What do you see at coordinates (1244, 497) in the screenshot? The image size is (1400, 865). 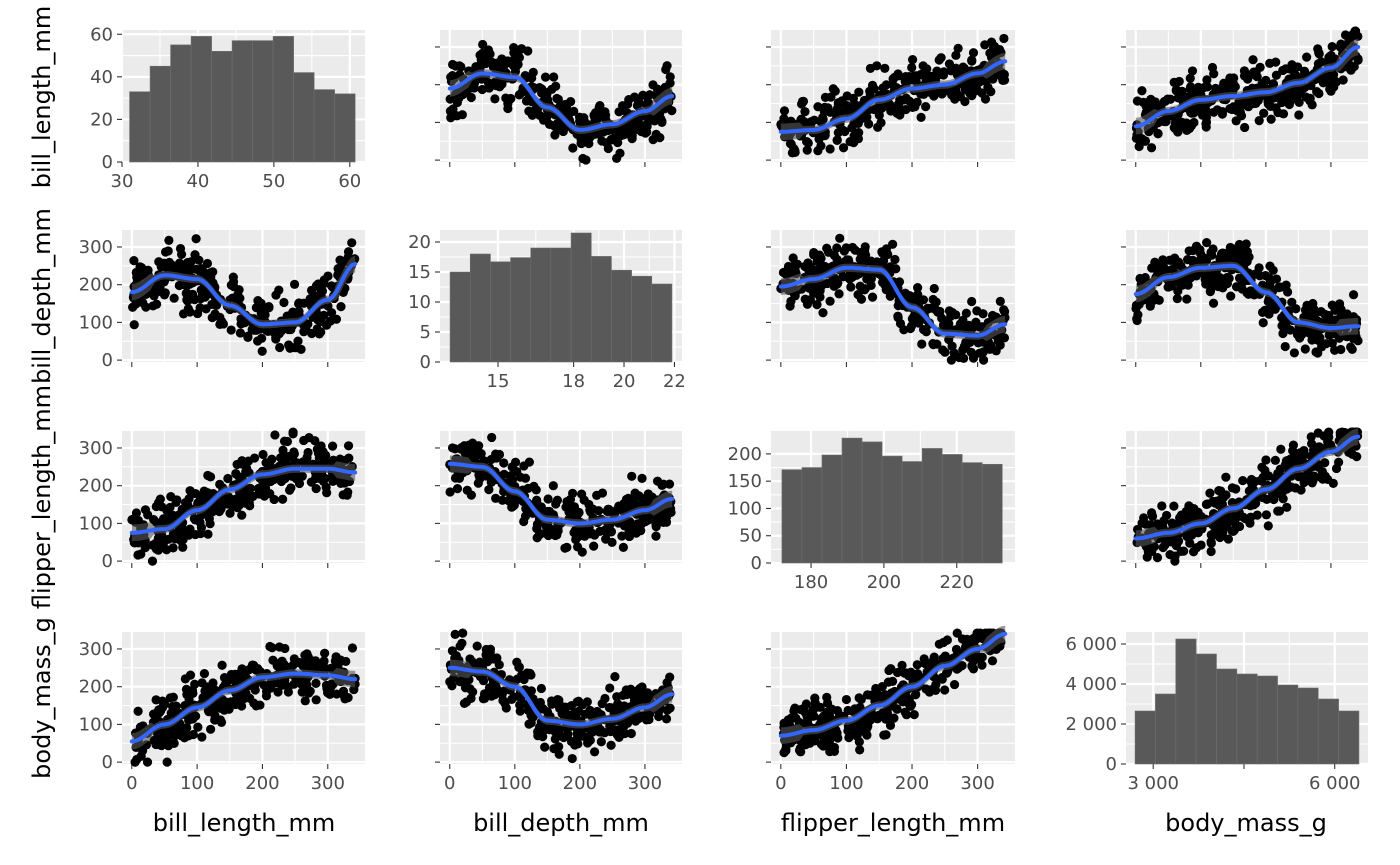 I see `panel-flipper_length_mm-vs-body_mass_g` at bounding box center [1244, 497].